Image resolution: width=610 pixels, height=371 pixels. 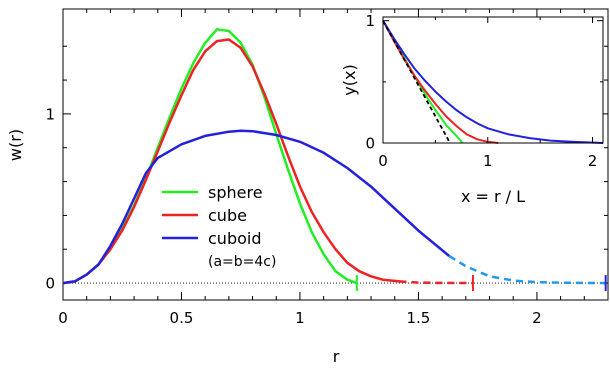 I want to click on main-y-axis-label: w(r), so click(x=15, y=145).